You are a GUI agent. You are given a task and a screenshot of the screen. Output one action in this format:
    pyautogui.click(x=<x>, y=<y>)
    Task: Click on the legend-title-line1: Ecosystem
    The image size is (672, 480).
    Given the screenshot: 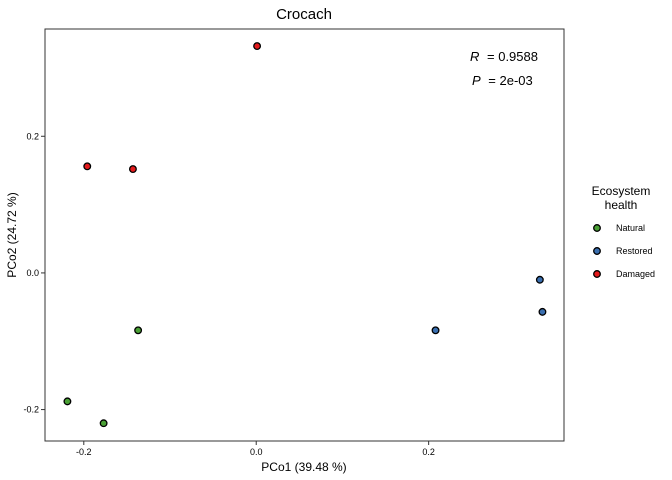 What is the action you would take?
    pyautogui.click(x=621, y=191)
    